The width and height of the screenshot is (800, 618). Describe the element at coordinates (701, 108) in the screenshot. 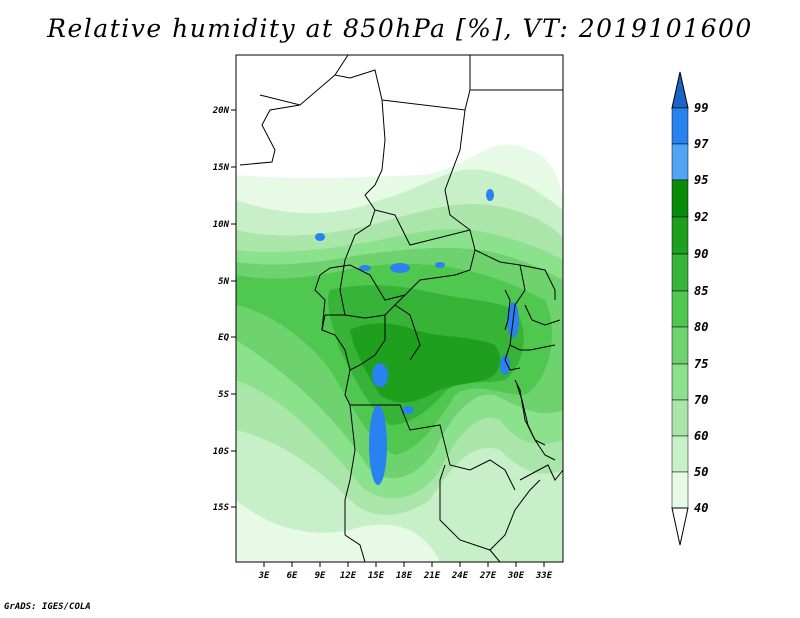

I see `colorbar-label: 99` at that location.